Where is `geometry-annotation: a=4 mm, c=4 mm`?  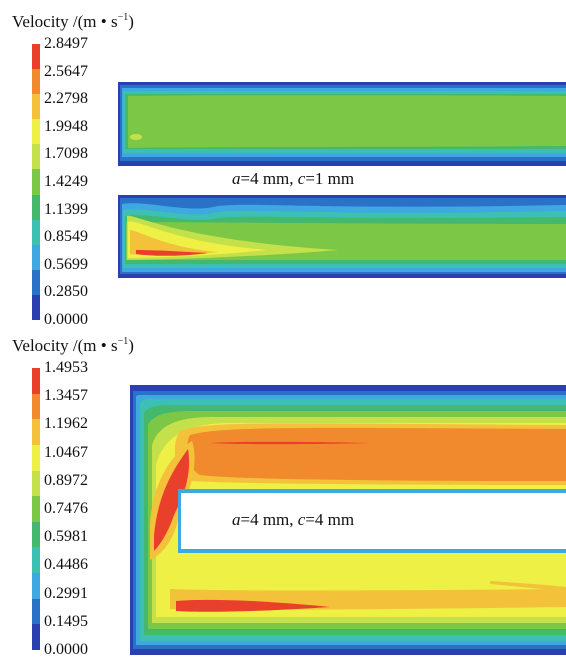 geometry-annotation: a=4 mm, c=4 mm is located at coordinates (293, 520).